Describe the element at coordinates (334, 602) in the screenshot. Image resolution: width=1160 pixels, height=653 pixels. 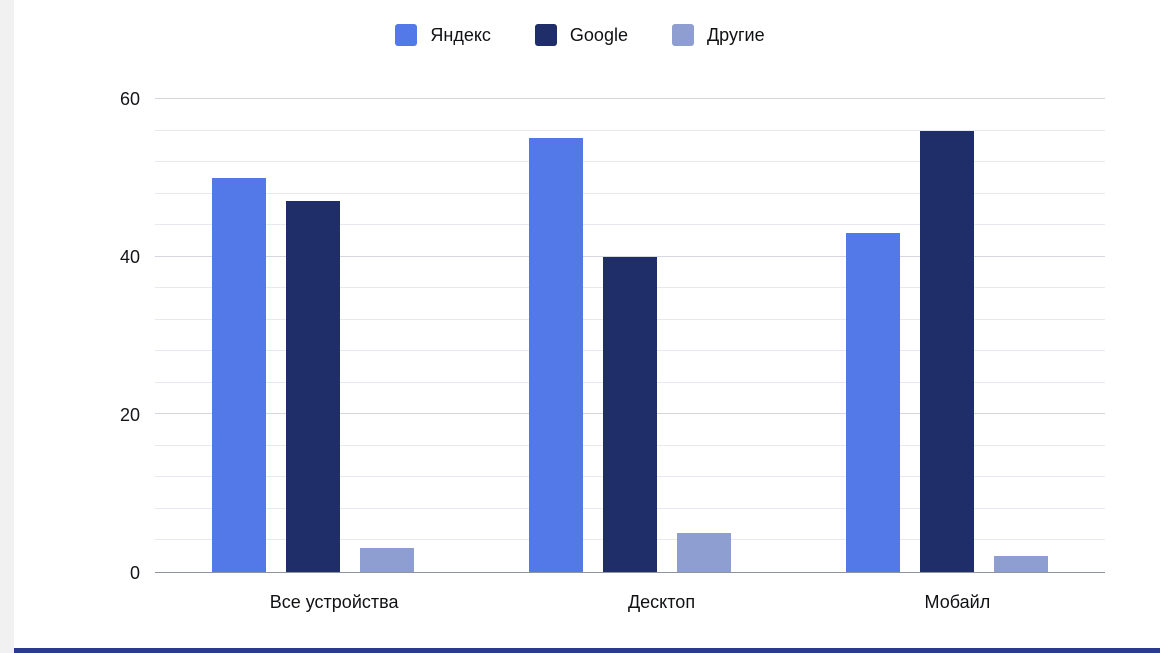
I see `x-category-label-1: Все устройства` at that location.